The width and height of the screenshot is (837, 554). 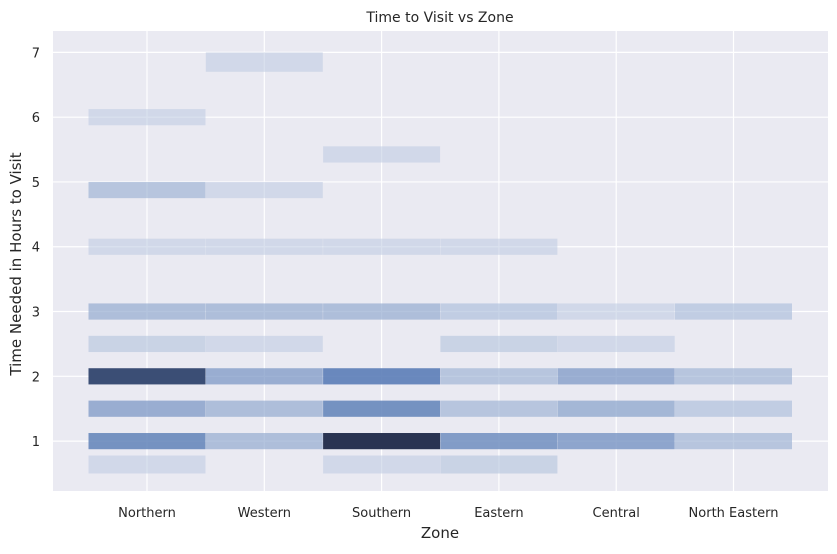 What do you see at coordinates (440, 533) in the screenshot?
I see `x-axis-label: Zone` at bounding box center [440, 533].